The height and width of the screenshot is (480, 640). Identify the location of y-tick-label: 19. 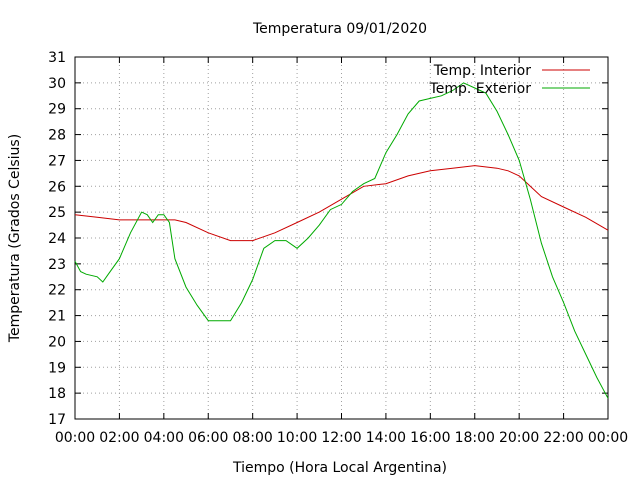
(57, 368).